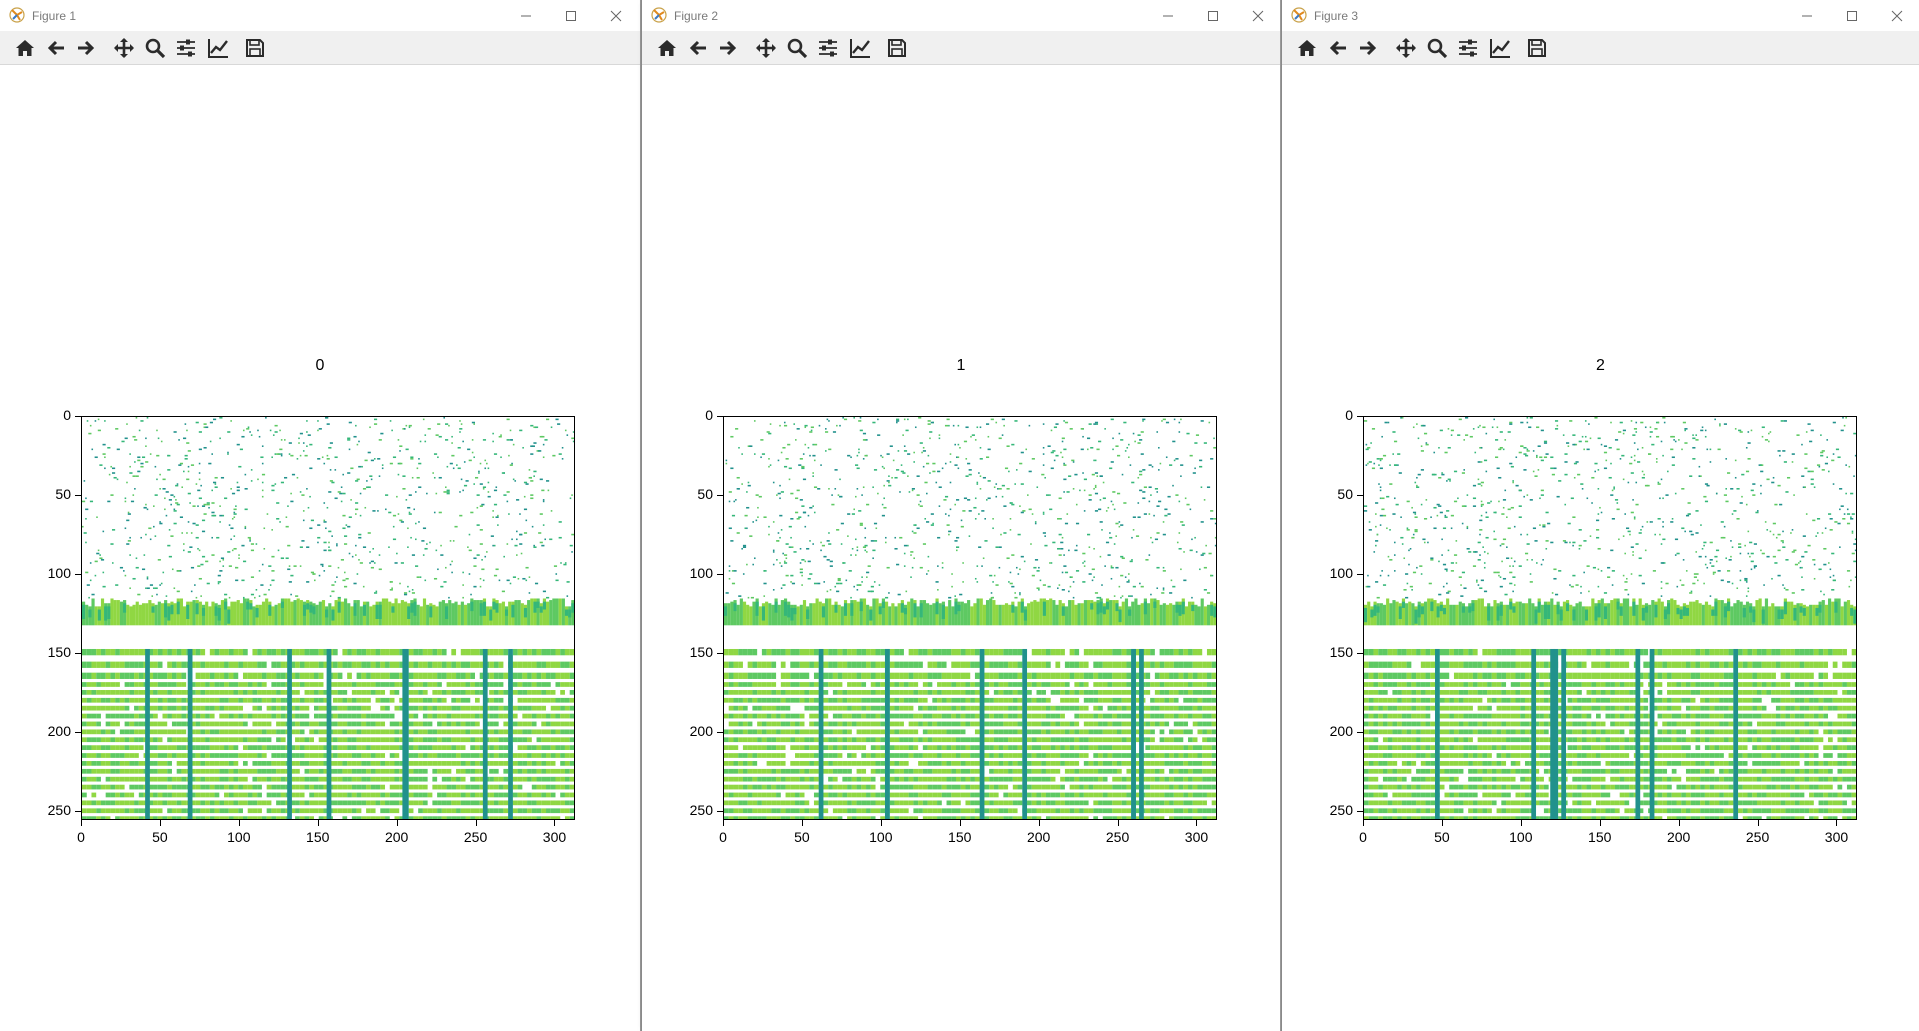  What do you see at coordinates (1678, 837) in the screenshot?
I see `x-tick-label: 200` at bounding box center [1678, 837].